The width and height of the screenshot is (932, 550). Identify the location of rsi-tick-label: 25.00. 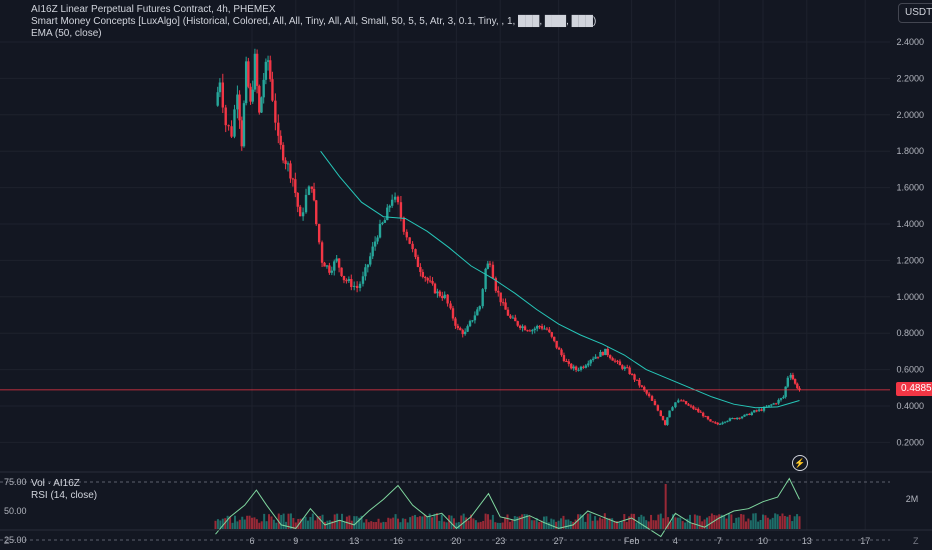
(15, 540).